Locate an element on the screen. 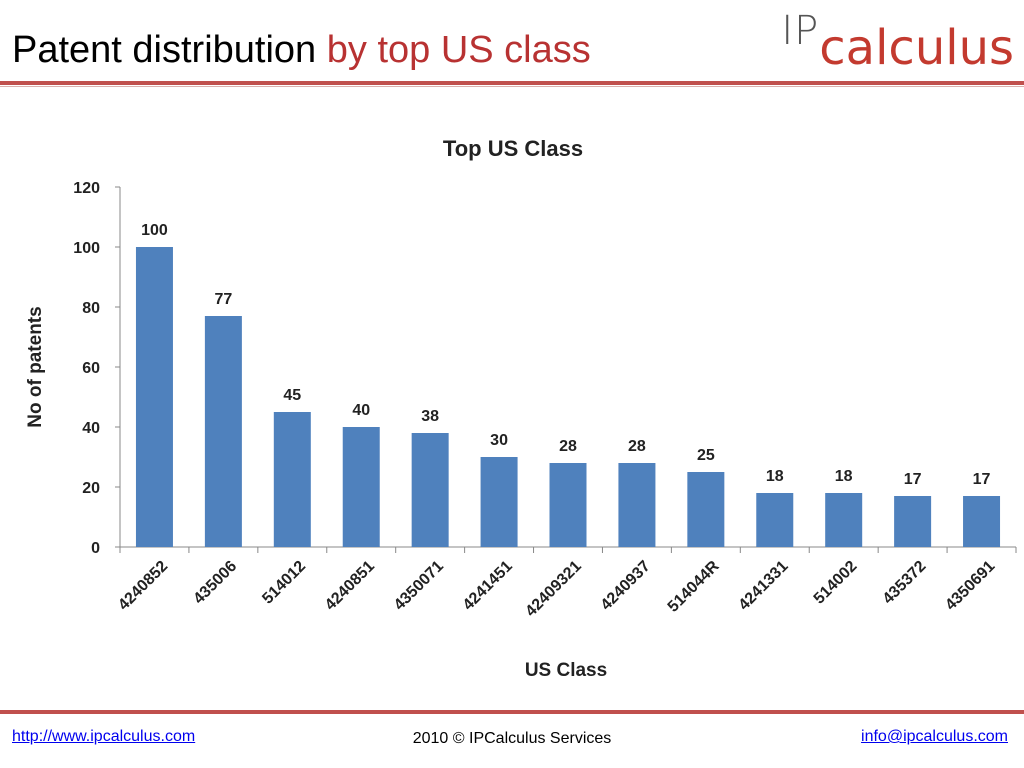  x-axis-label: US Class is located at coordinates (566, 670).